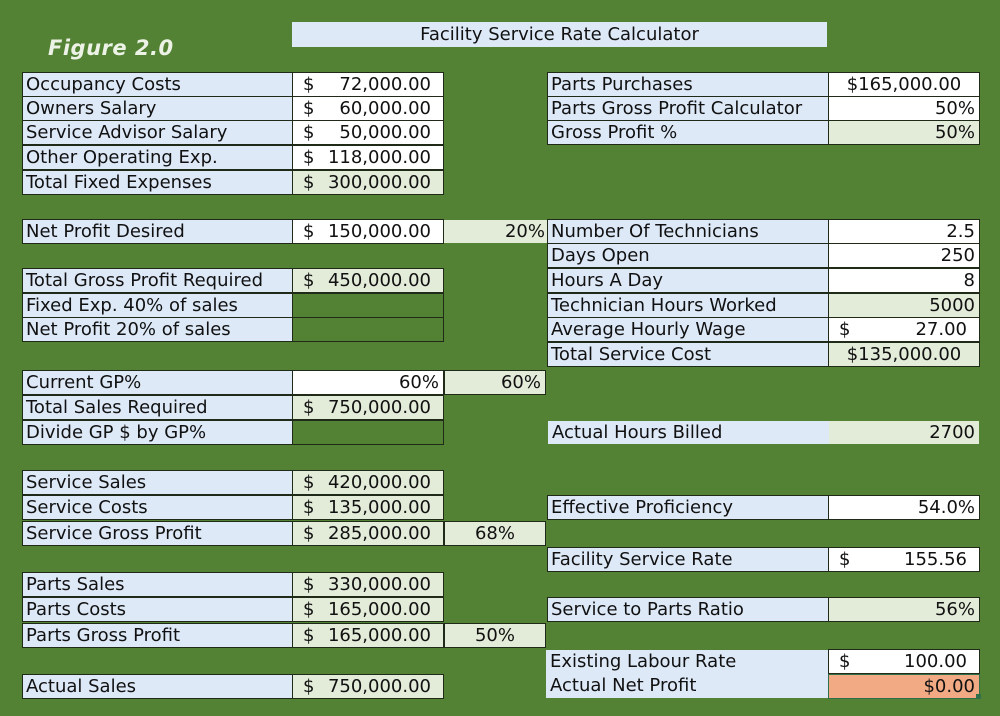  What do you see at coordinates (368, 382) in the screenshot?
I see `input-current-gp-pct: 60%` at bounding box center [368, 382].